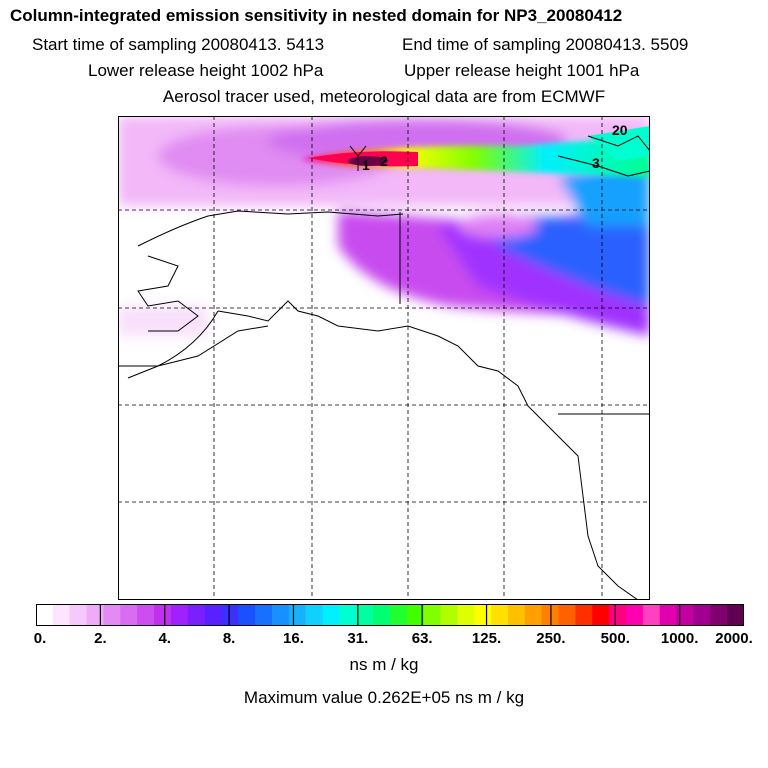  What do you see at coordinates (358, 638) in the screenshot?
I see `colorbar-tick-label: 31.` at bounding box center [358, 638].